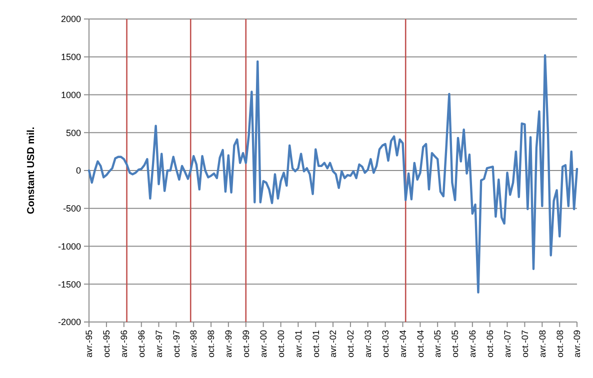  I want to click on x-tick-label: avr.-03, so click(367, 344).